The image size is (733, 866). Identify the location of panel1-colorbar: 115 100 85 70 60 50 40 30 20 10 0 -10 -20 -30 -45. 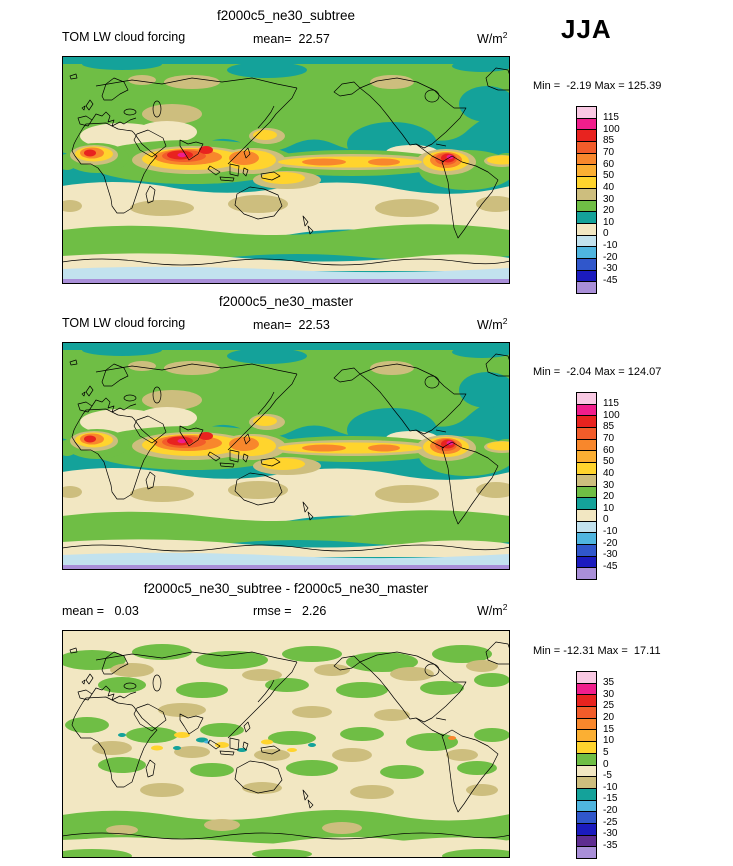
(611, 201).